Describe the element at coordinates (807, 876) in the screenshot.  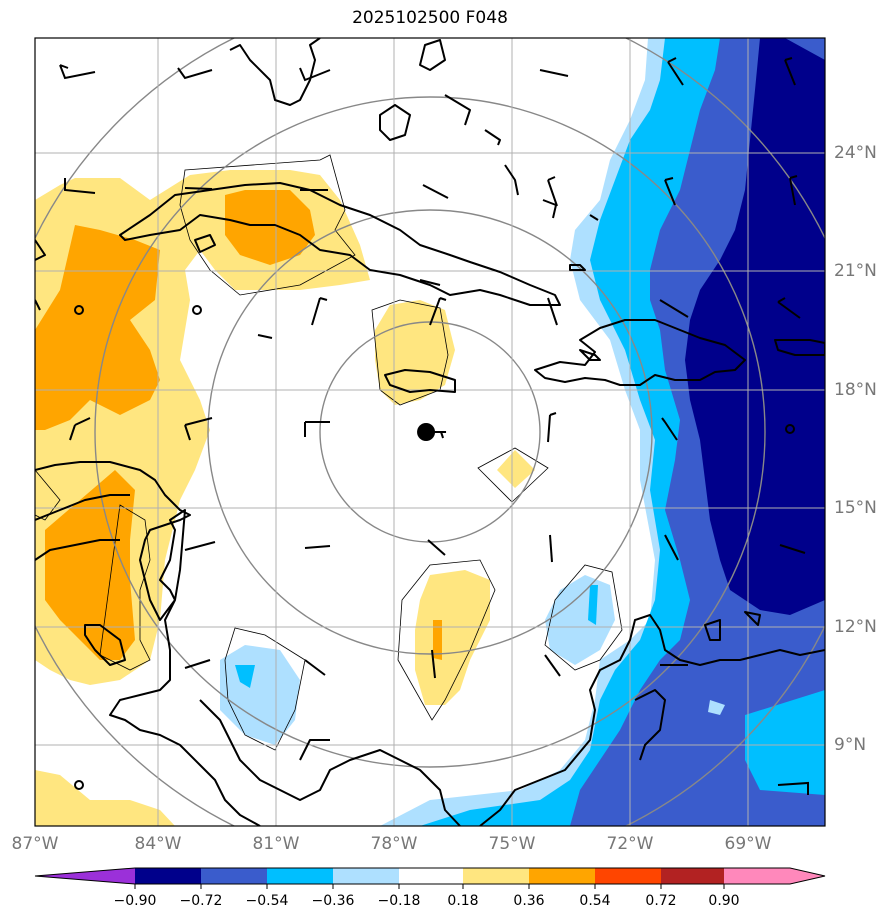
I see `colorbar-over` at that location.